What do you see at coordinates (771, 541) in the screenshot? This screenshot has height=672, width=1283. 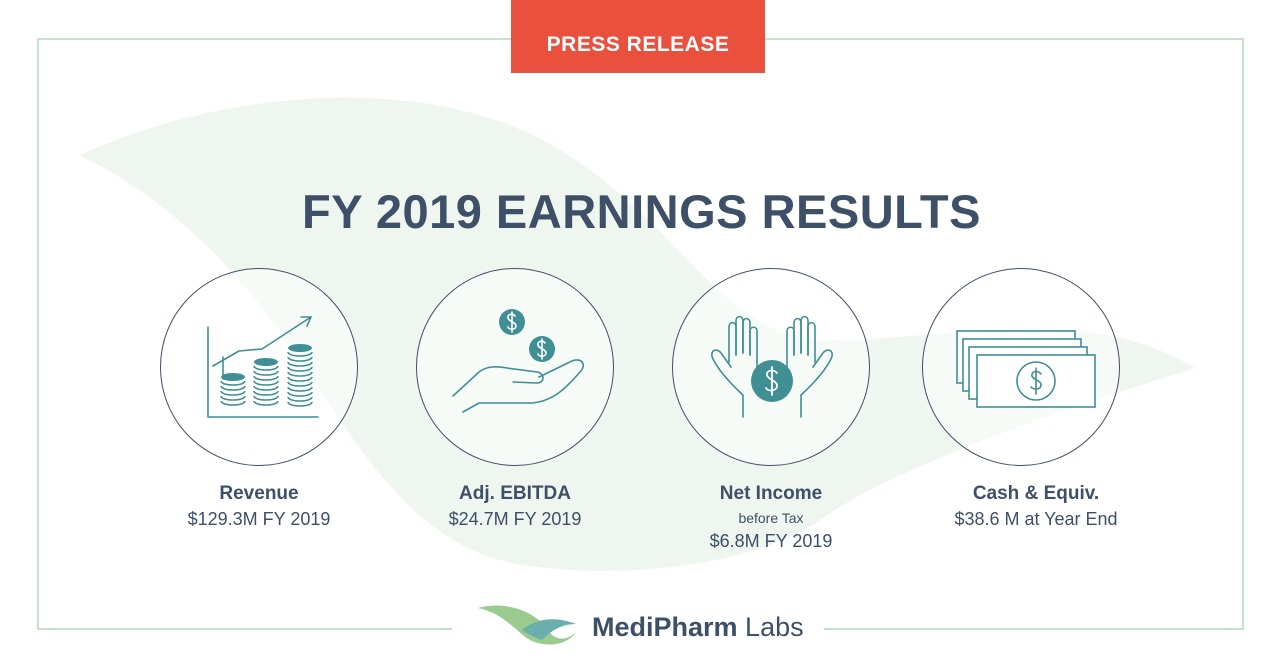 I see `metric-value: $6.8M FY 2019` at bounding box center [771, 541].